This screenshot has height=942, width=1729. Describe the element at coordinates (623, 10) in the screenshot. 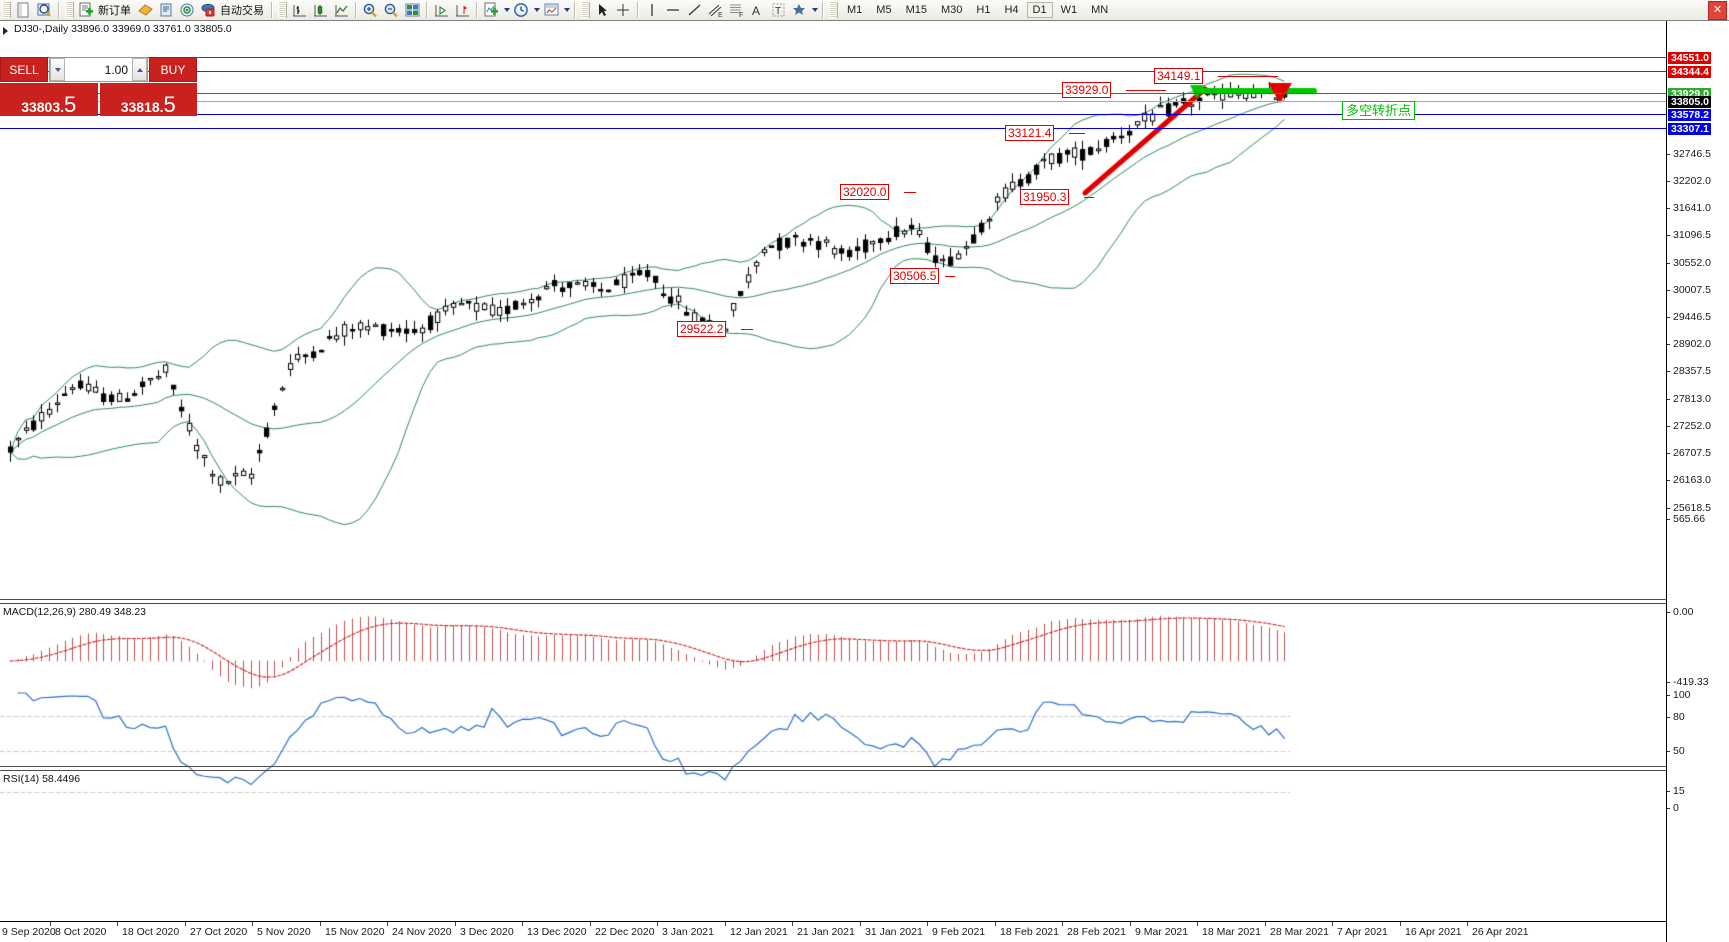

I see `crosshair-icon` at that location.